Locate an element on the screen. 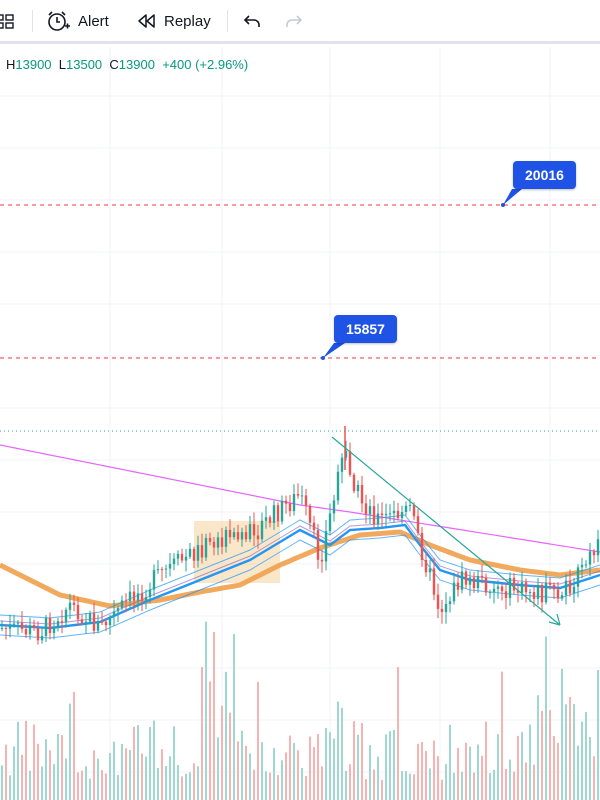  target-callout-lower: 15857 is located at coordinates (365, 329).